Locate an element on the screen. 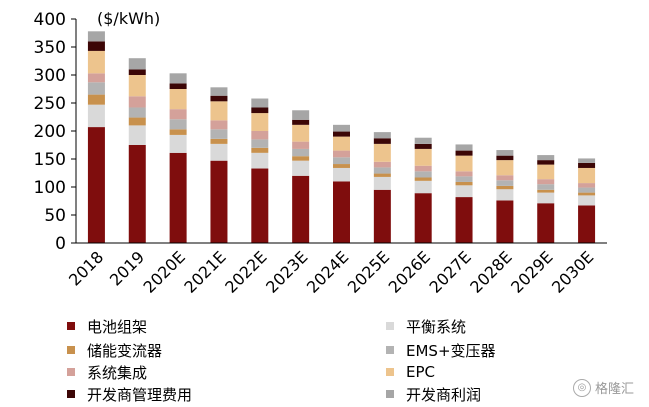 Image resolution: width=649 pixels, height=407 pixels. y-tick-label: 350 is located at coordinates (50, 48).